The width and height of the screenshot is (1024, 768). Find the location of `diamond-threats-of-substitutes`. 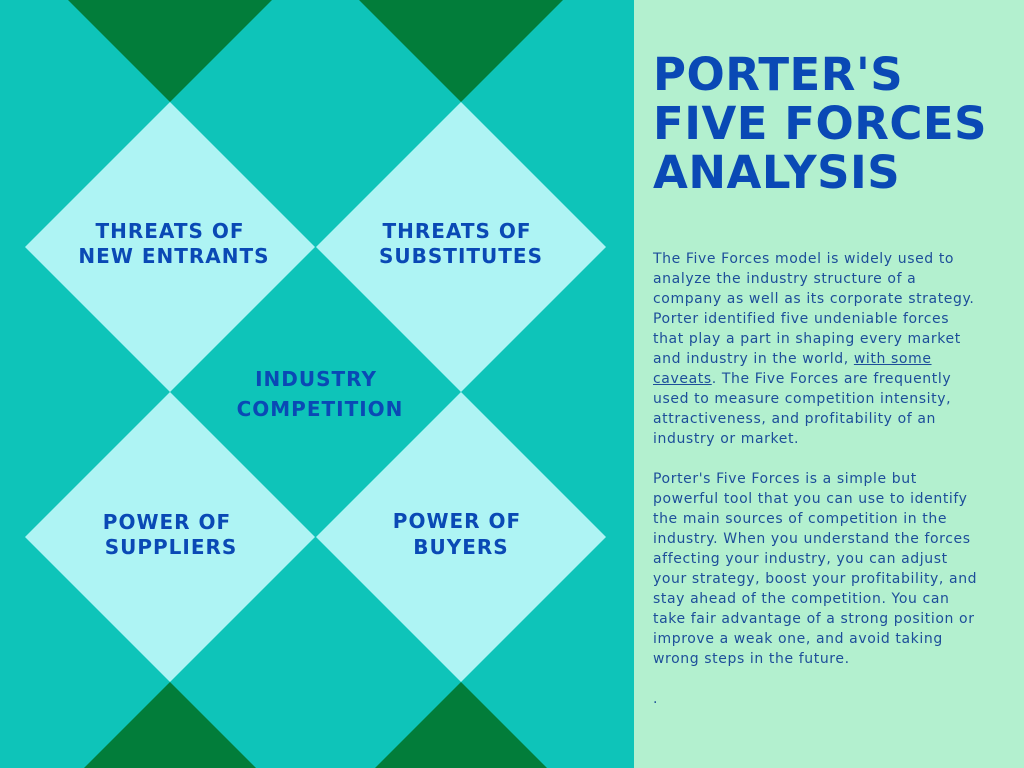

diamond-threats-of-substitutes is located at coordinates (461, 247).